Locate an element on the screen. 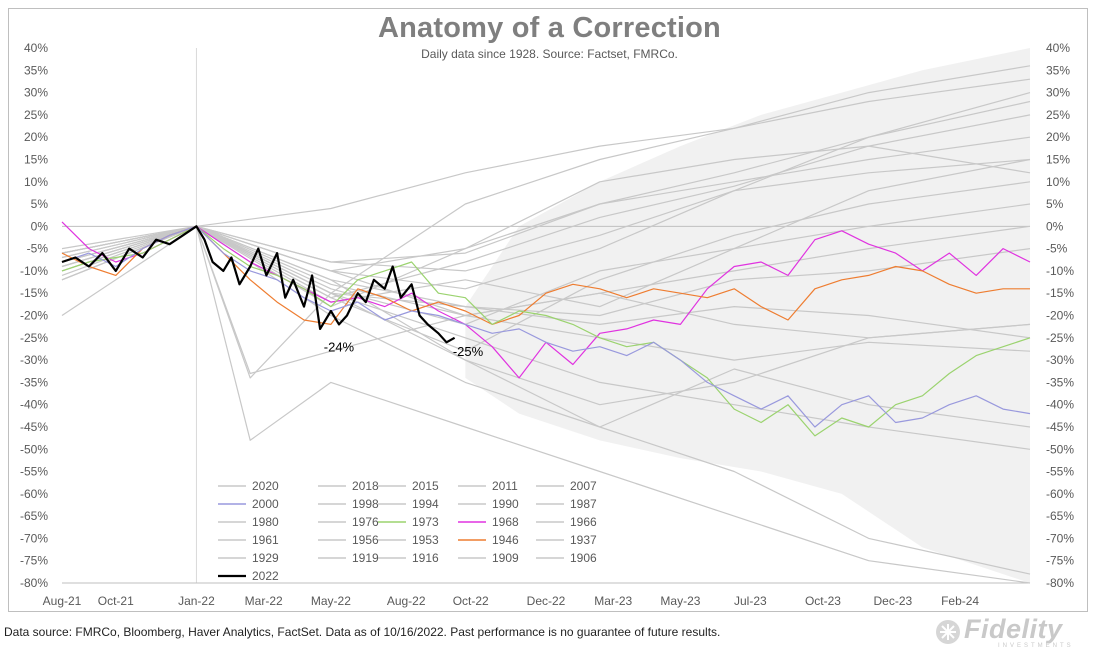 The width and height of the screenshot is (1099, 655). y-tick-label-right: -50% is located at coordinates (1060, 449).